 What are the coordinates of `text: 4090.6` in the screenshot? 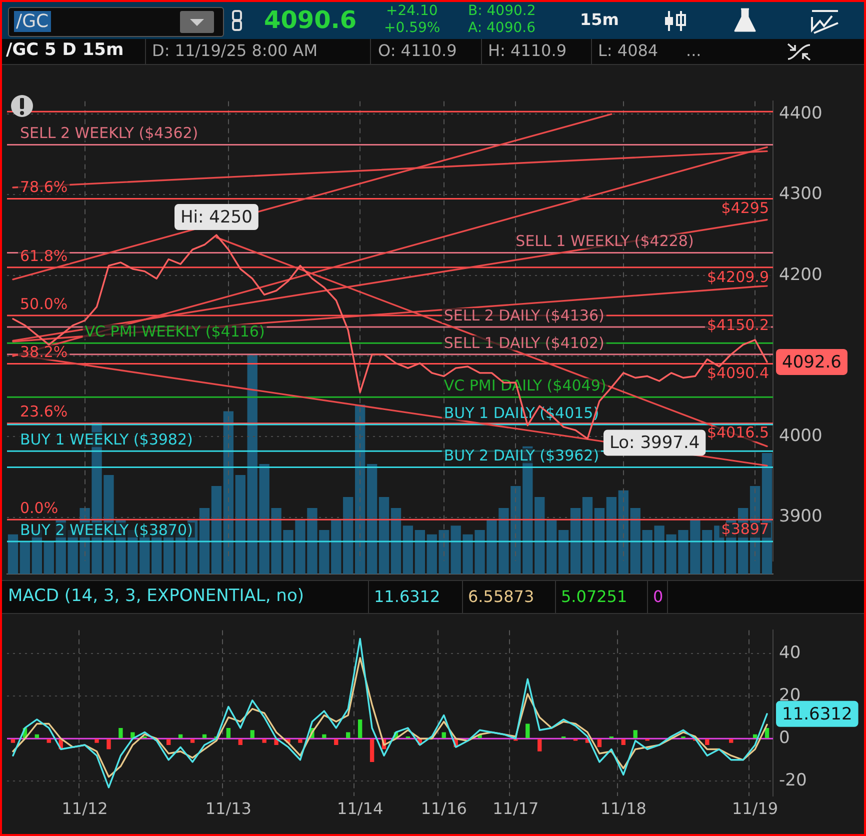 It's located at (310, 20).